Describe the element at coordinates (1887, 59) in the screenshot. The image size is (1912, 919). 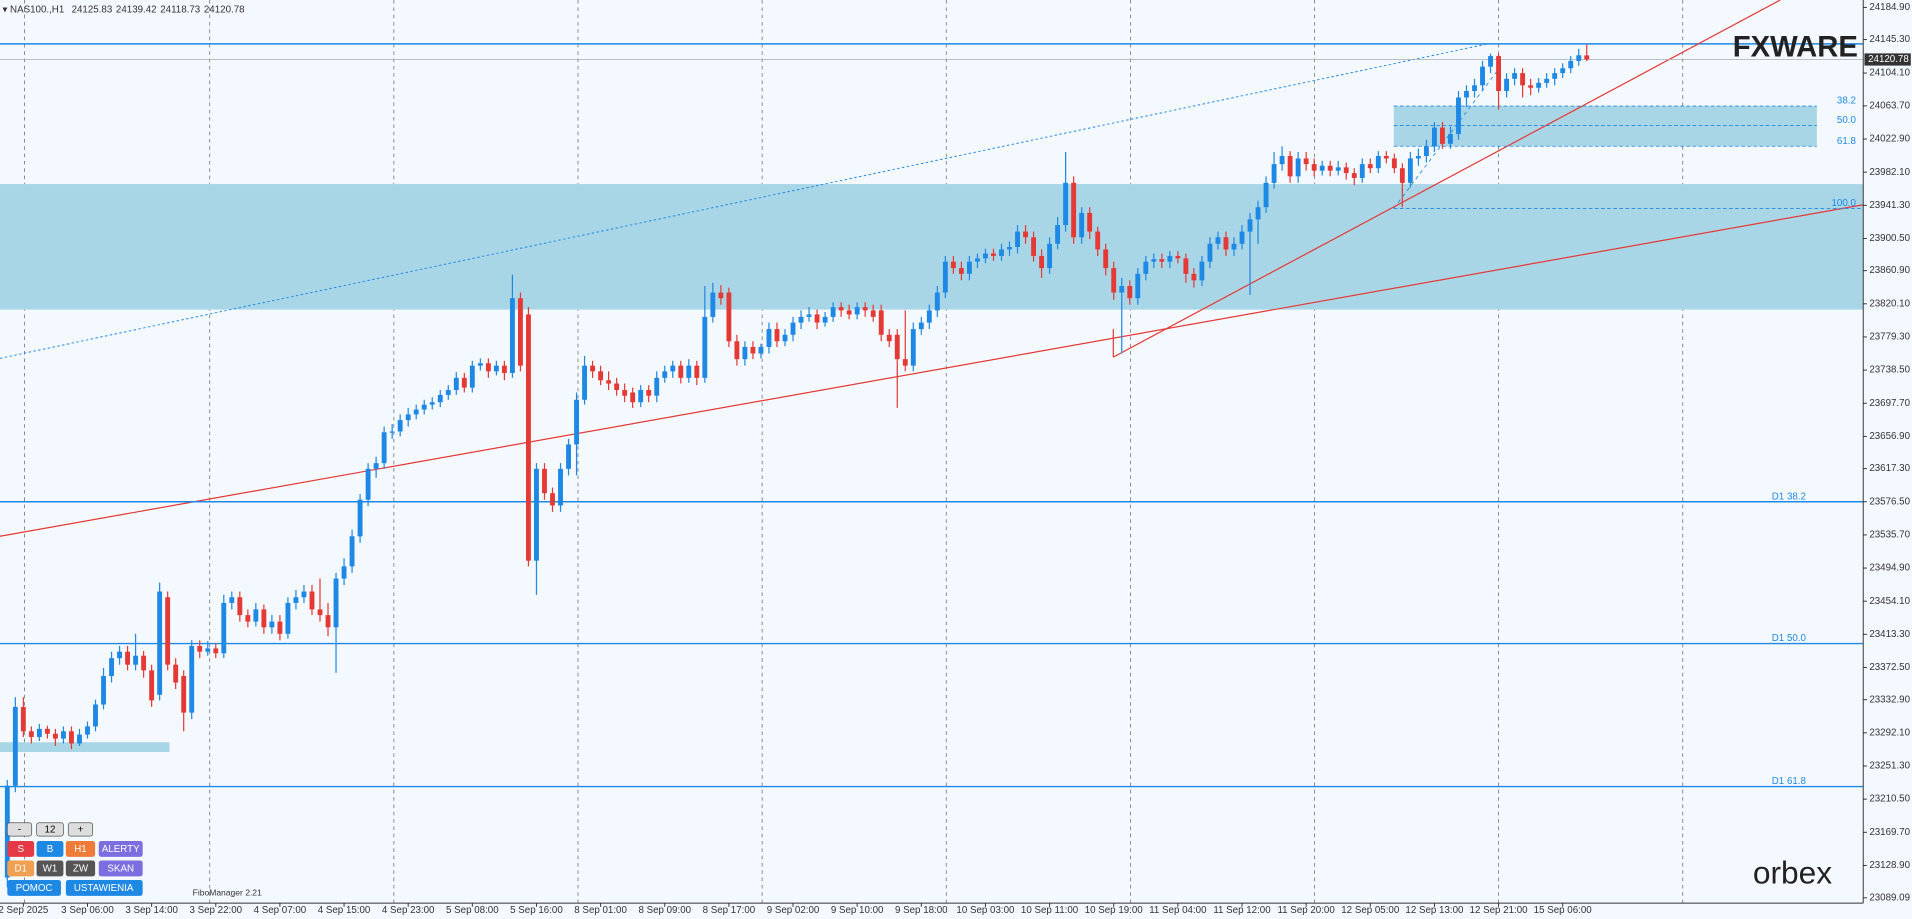
I see `current-price-tag` at that location.